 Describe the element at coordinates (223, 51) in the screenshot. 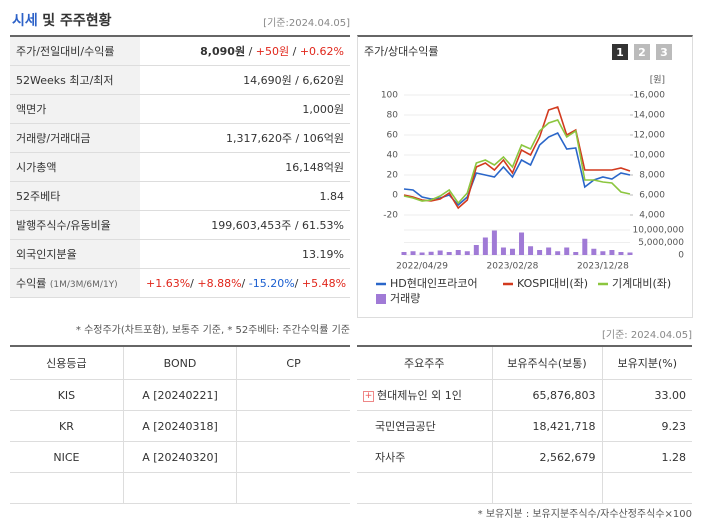

I see `price: 8,090원` at that location.